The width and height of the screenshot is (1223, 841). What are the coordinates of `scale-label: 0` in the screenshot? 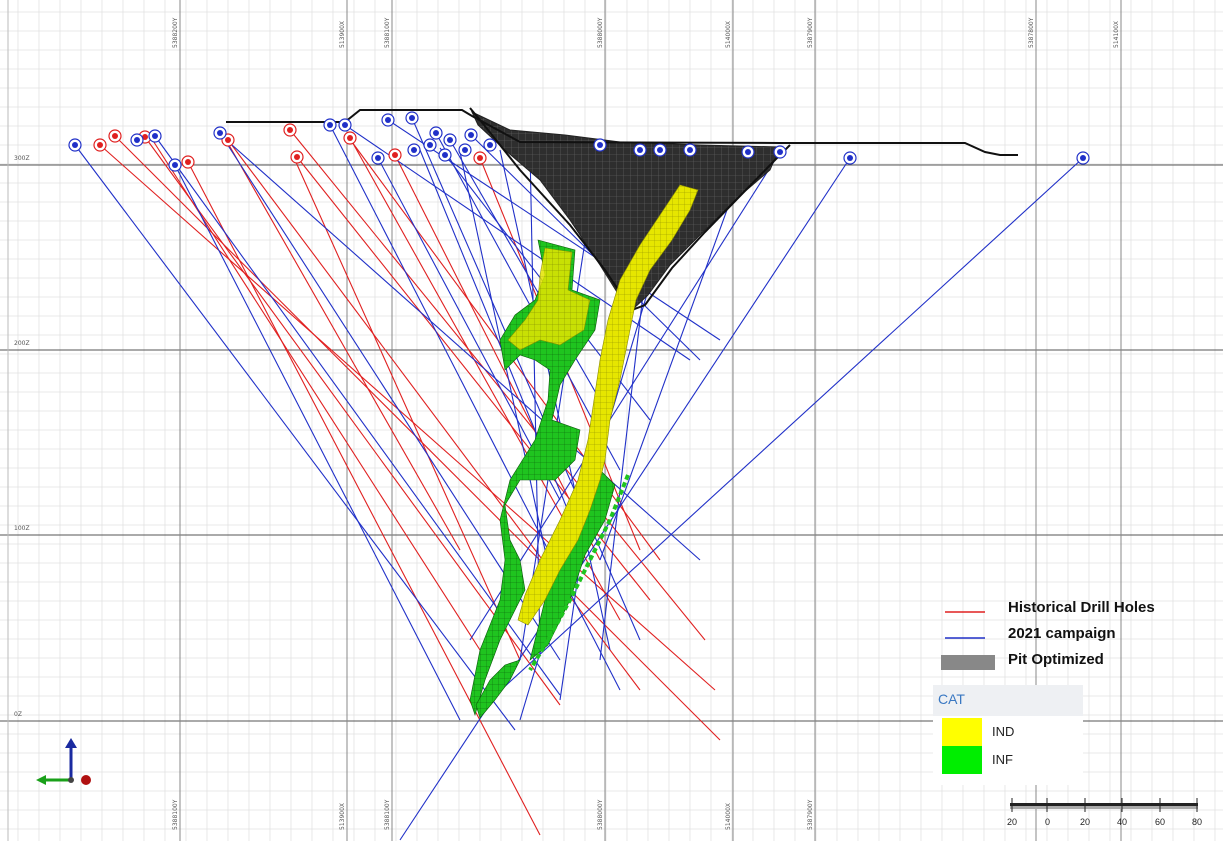 It's located at (1047, 822).